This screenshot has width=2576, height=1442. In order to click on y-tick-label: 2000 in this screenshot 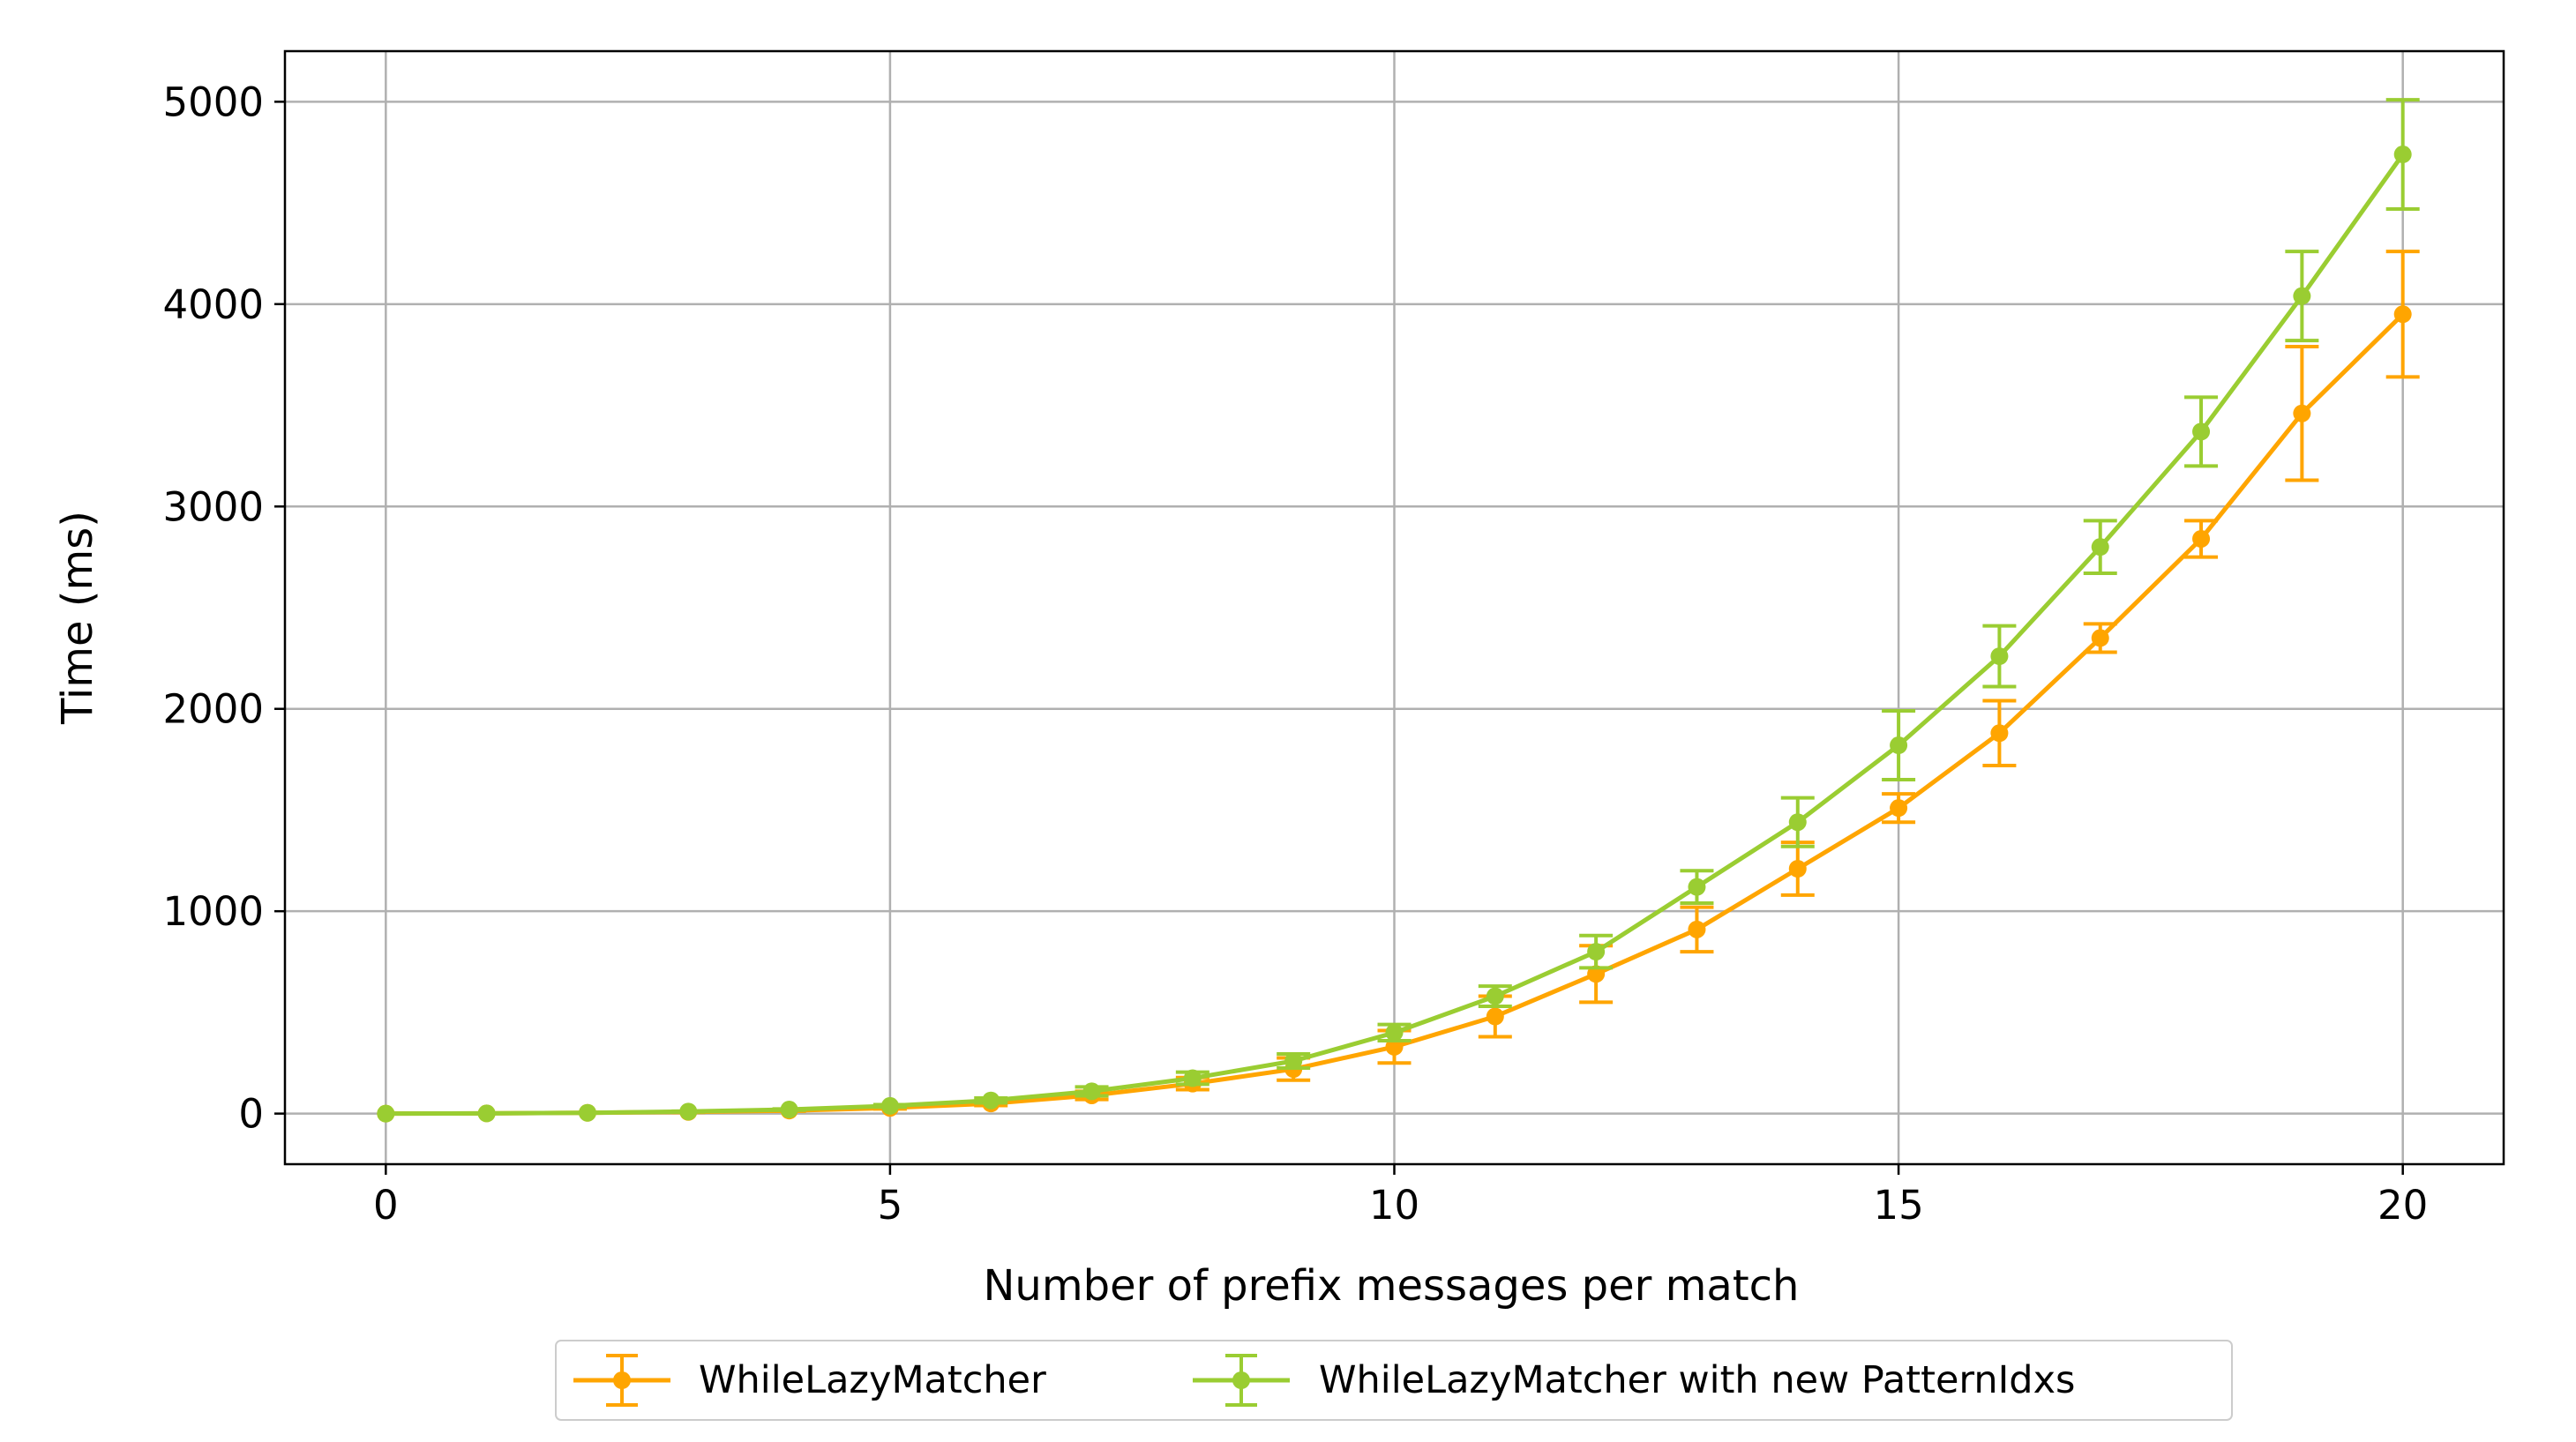, I will do `click(213, 709)`.